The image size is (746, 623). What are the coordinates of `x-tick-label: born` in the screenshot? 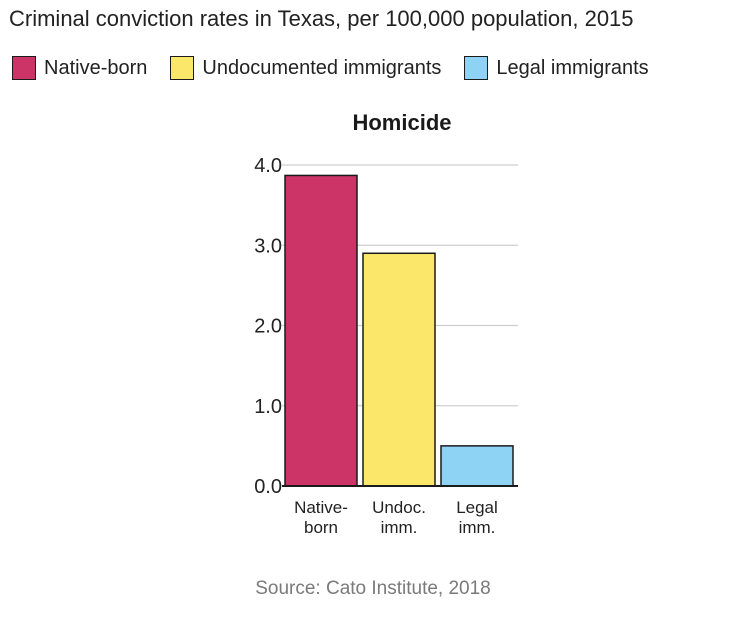 It's located at (321, 527).